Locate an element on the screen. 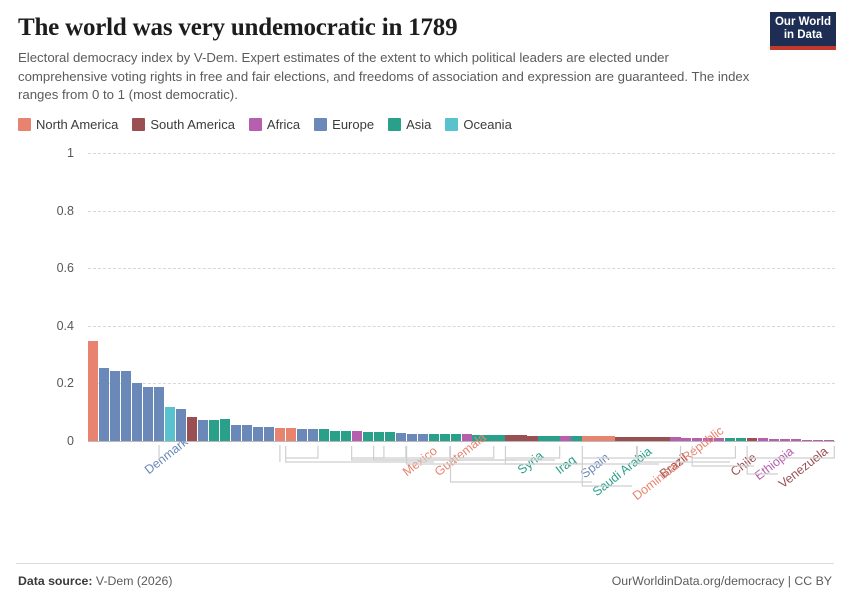 Image resolution: width=850 pixels, height=600 pixels. legend-item-oceania: Oceania is located at coordinates (478, 125).